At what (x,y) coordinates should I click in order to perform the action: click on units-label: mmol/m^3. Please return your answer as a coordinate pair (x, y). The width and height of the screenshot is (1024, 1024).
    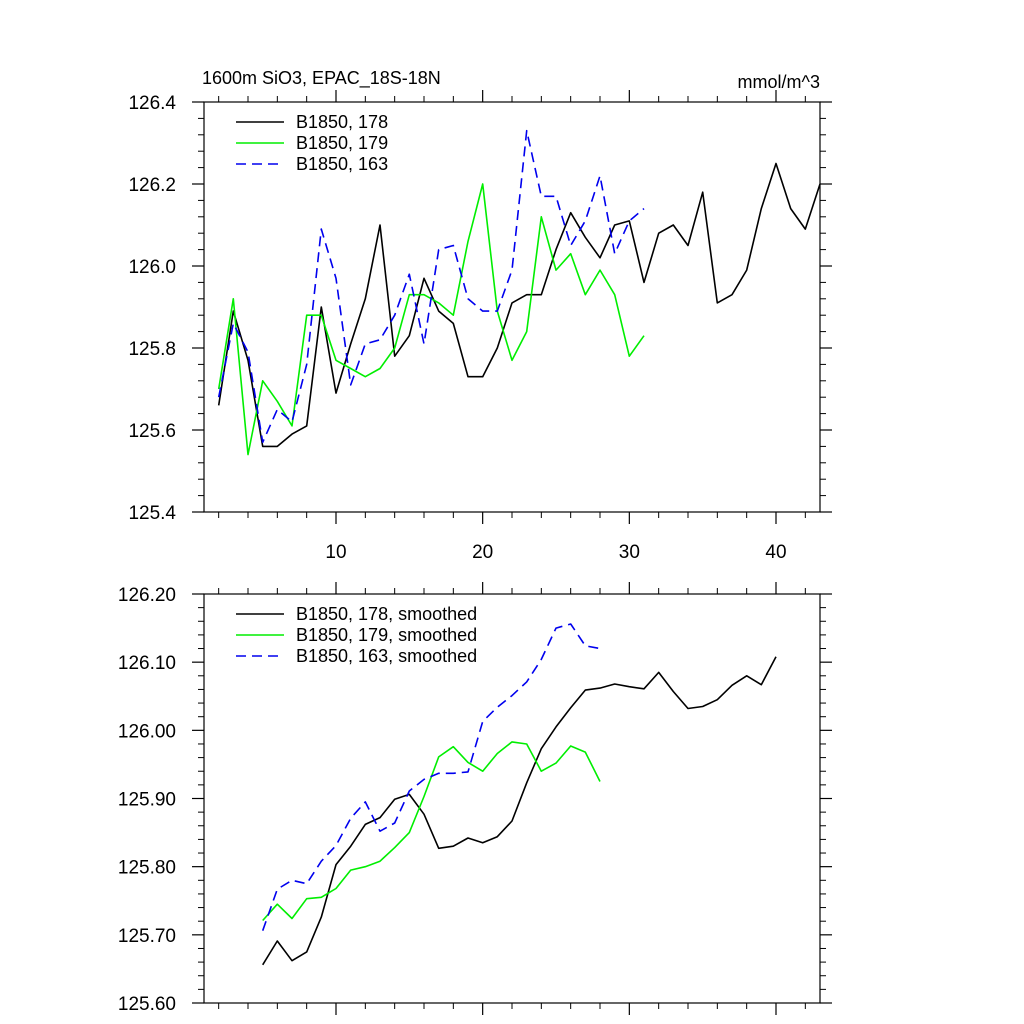
    Looking at the image, I should click on (779, 82).